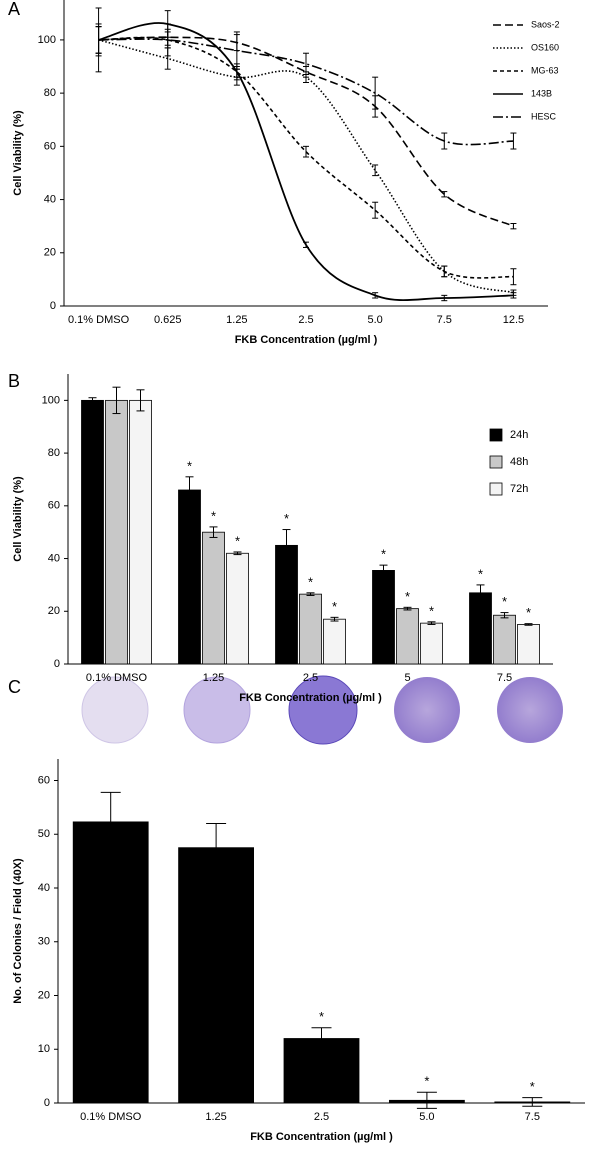 This screenshot has height=1156, width=600. I want to click on legend-label: HESC, so click(544, 116).